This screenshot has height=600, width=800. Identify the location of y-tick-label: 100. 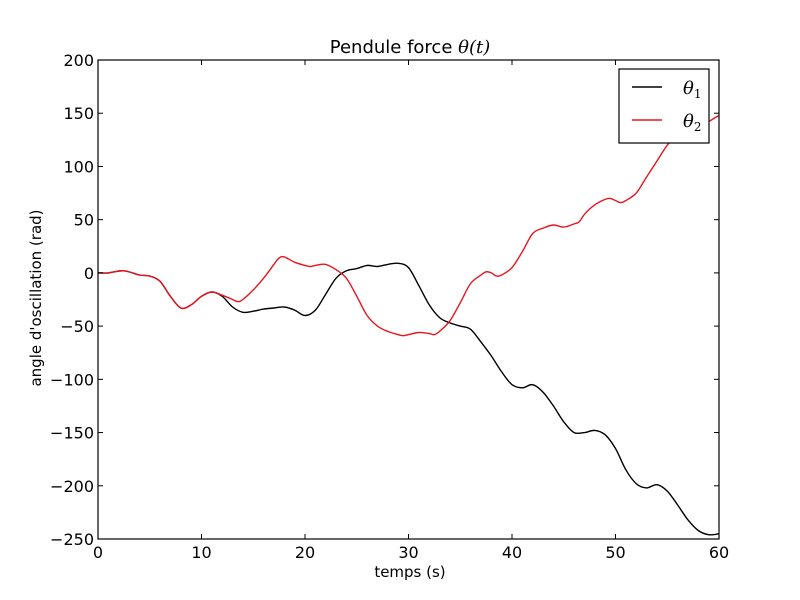
(78, 166).